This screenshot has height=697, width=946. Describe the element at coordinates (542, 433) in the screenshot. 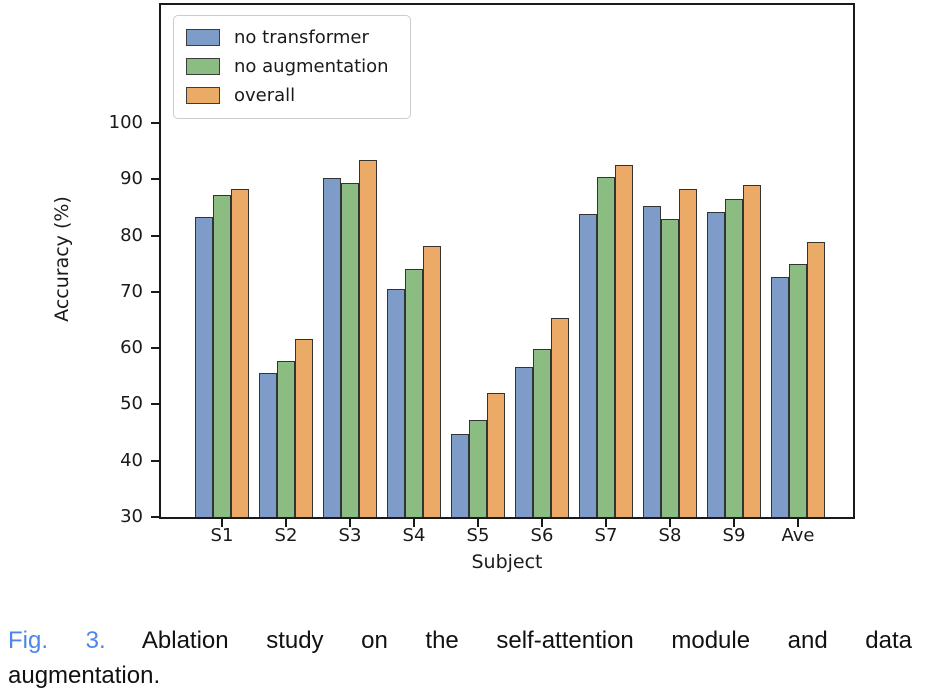

I see `bar-S6-no-augmentation` at that location.